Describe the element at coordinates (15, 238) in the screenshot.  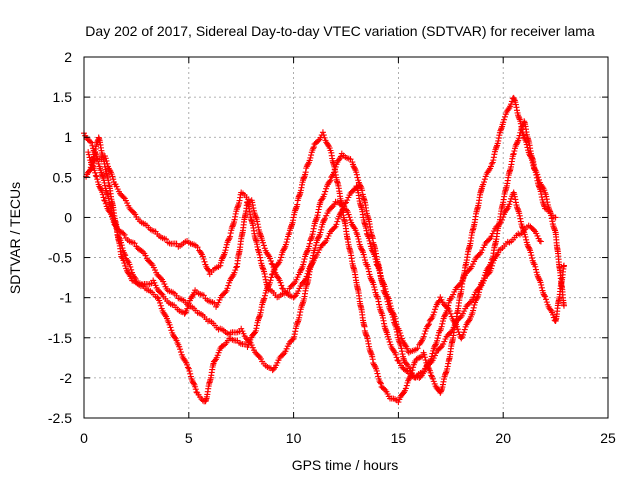
I see `y-axis-label: SDTVAR / TECUs` at that location.